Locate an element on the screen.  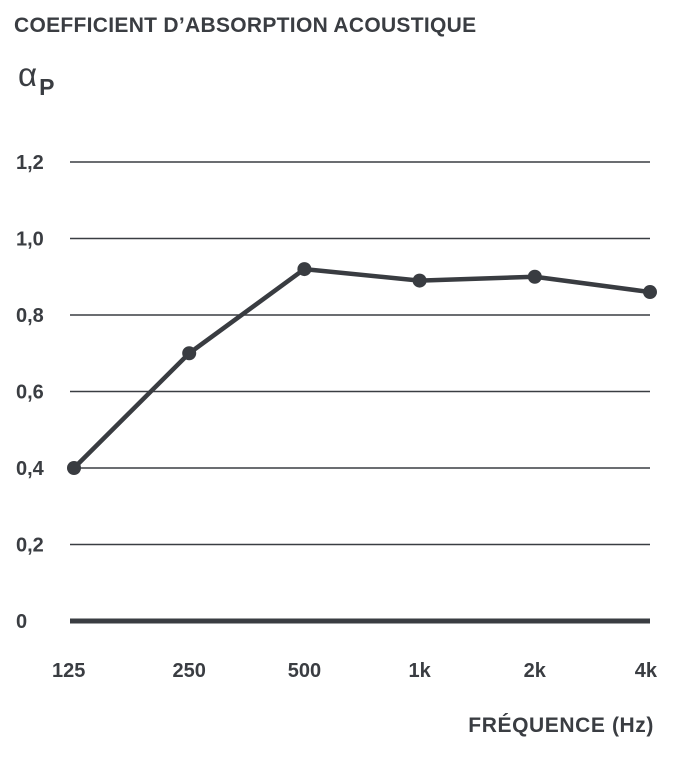
x-tick-label: 4k is located at coordinates (646, 671).